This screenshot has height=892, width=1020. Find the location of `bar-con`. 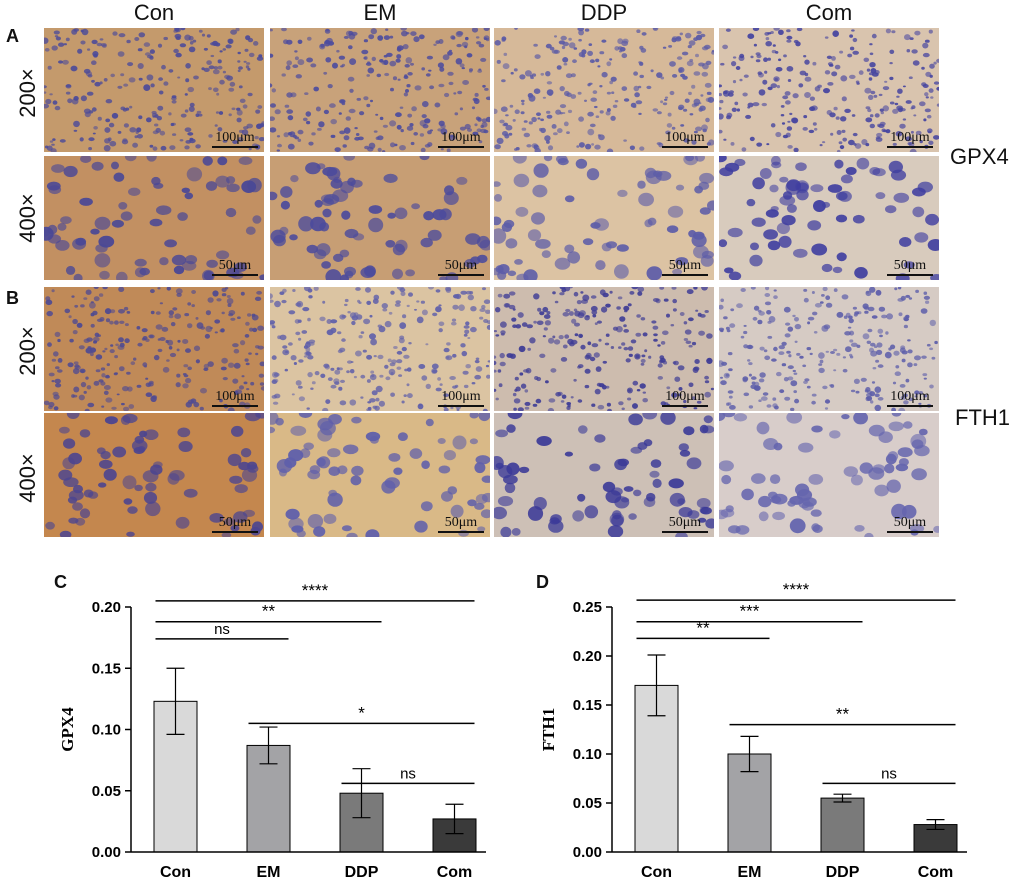

bar-con is located at coordinates (175, 776).